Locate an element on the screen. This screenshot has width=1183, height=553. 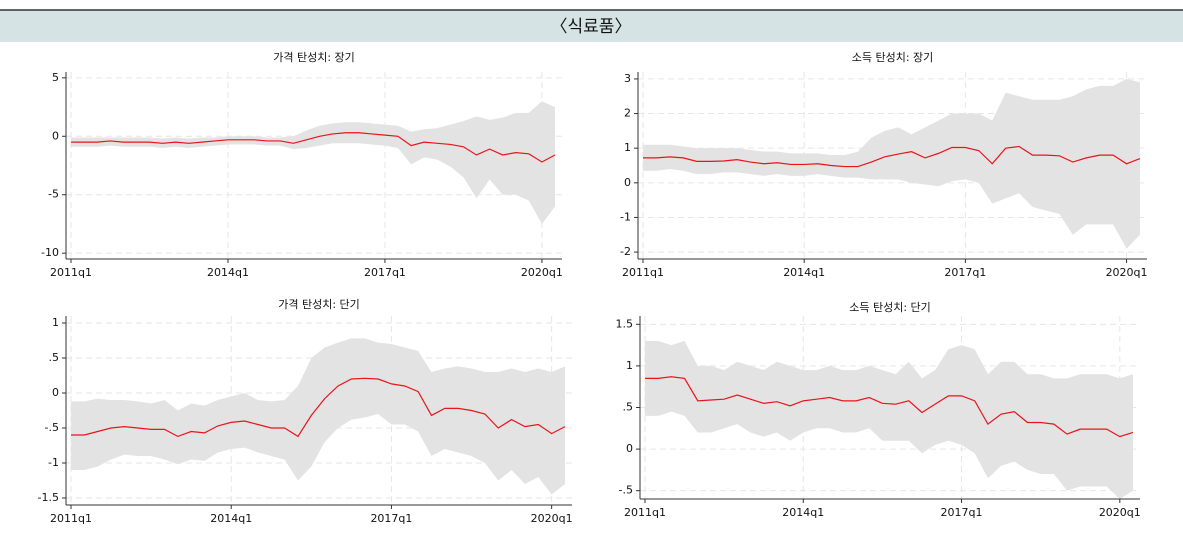
header-bar is located at coordinates (591, 26).